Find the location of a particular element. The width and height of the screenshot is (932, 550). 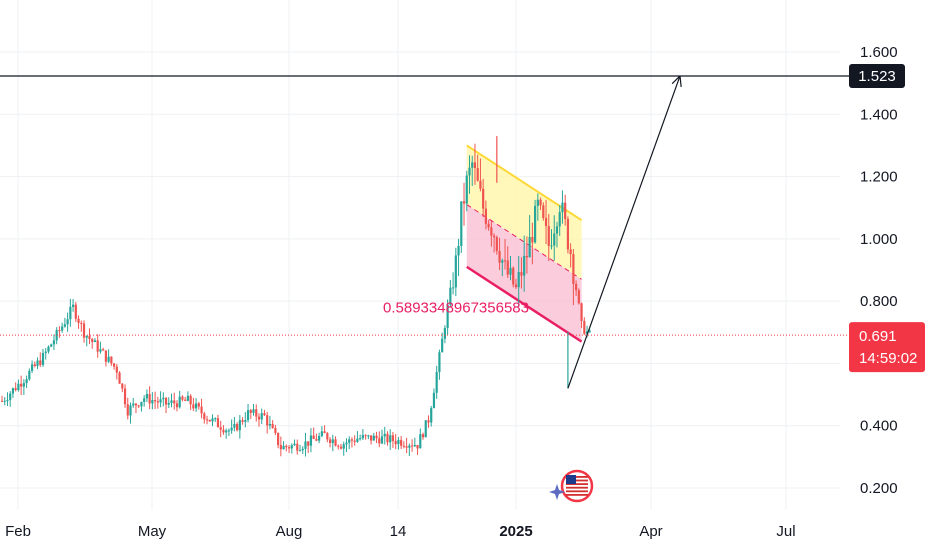

x-tick-label: Apr is located at coordinates (650, 531).